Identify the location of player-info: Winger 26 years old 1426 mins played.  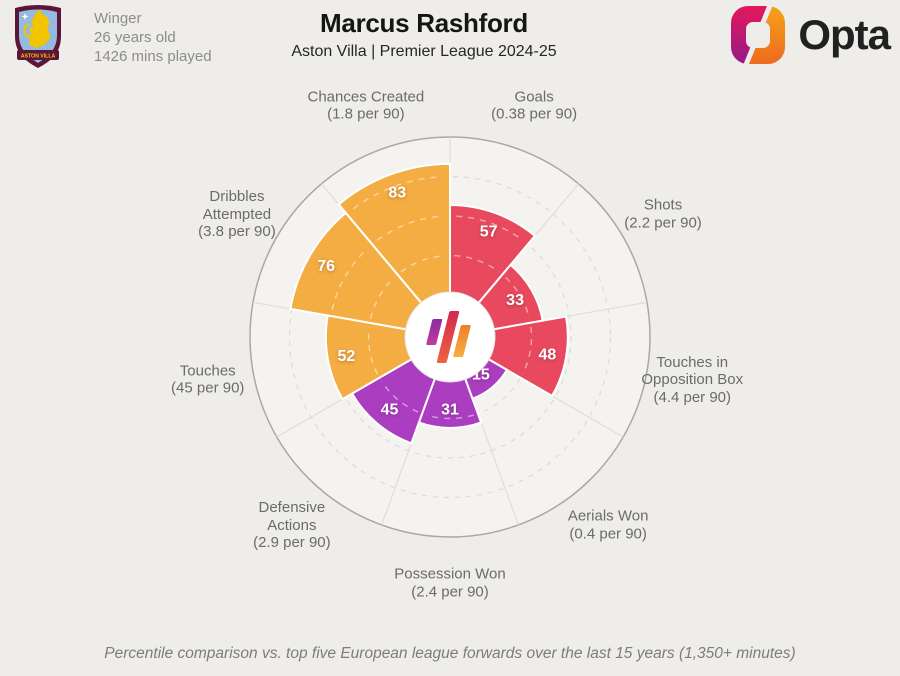
(153, 37).